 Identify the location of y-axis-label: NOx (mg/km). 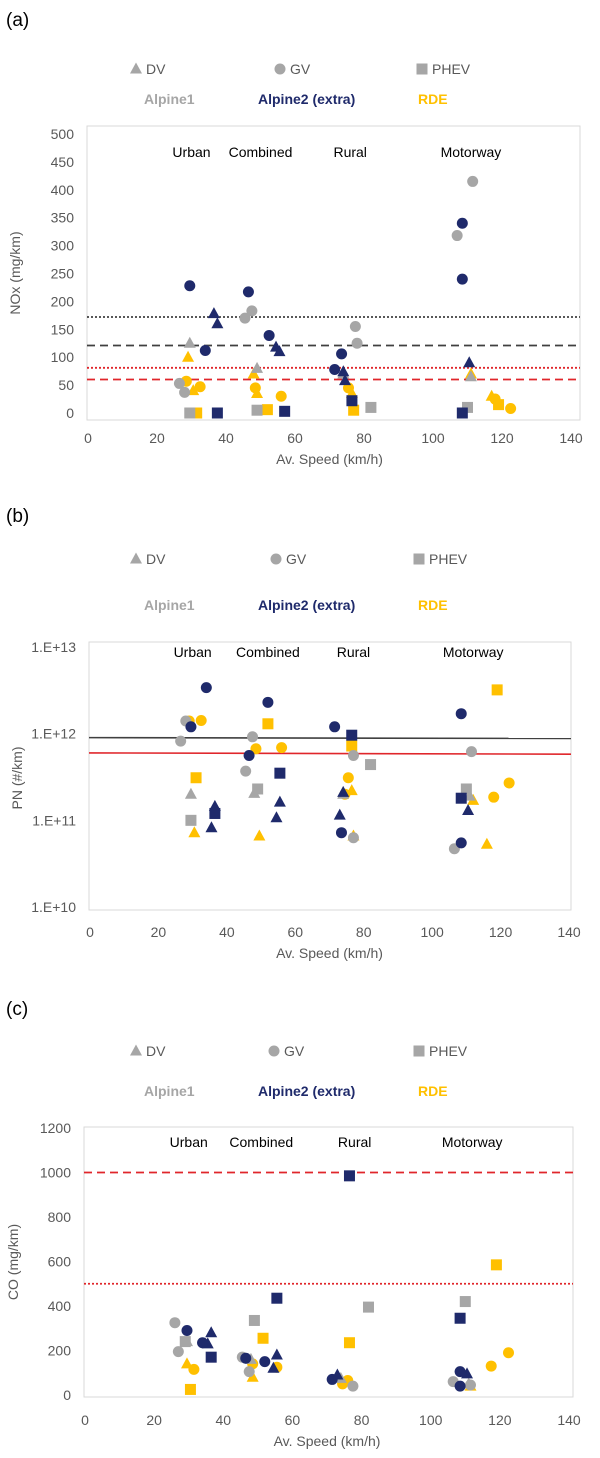
(15, 272).